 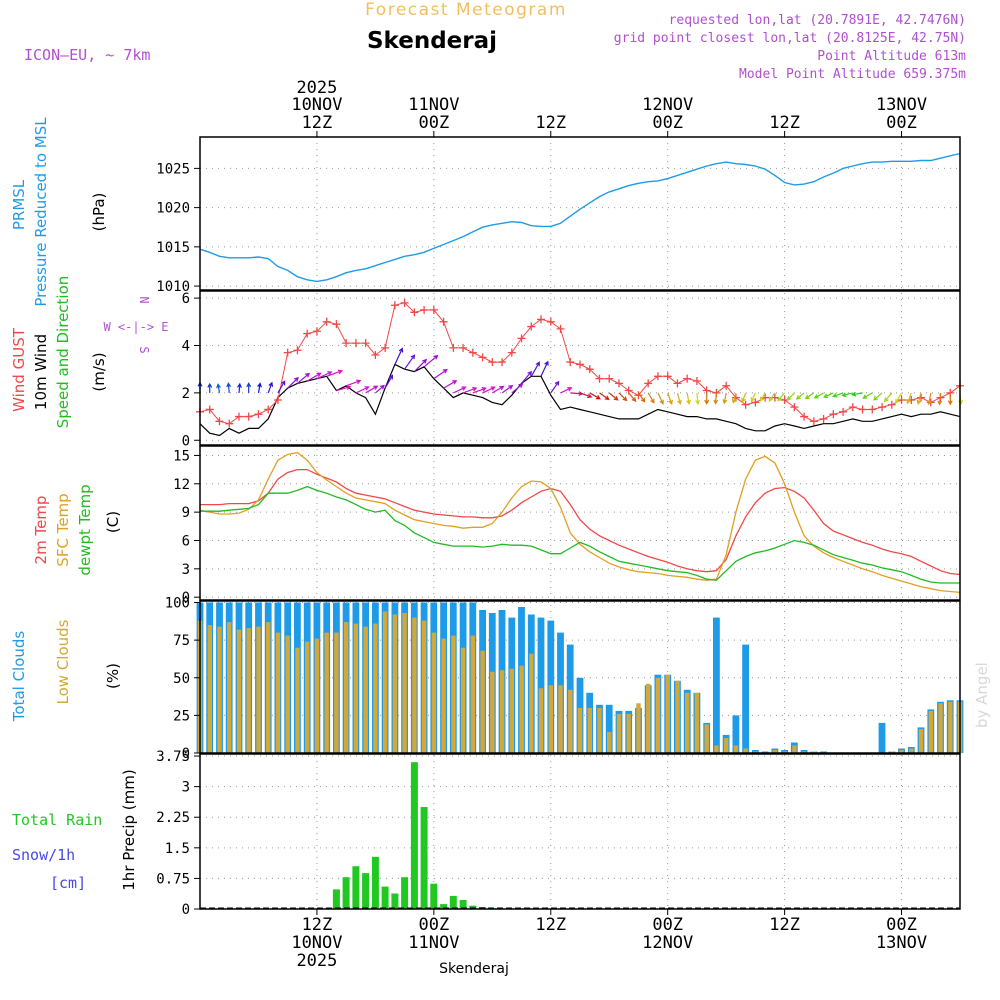 I want to click on top-hour-label: 00Z, so click(x=901, y=123).